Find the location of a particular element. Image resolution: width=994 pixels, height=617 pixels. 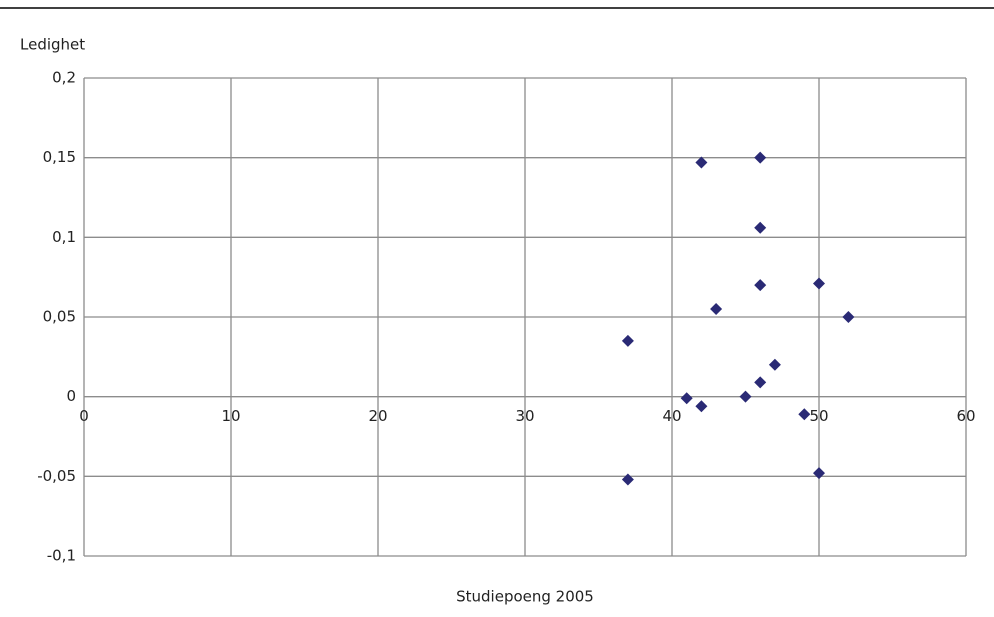

y-tick-label: 0 is located at coordinates (71, 396).